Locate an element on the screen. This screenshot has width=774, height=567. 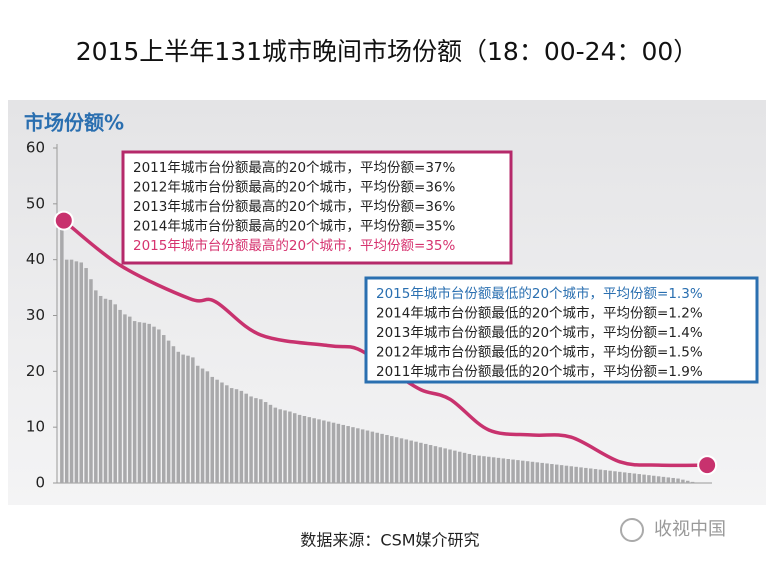
chart-title: 2015上半年131城市晚间市场份额（18：00-24：00） is located at coordinates (387, 51).